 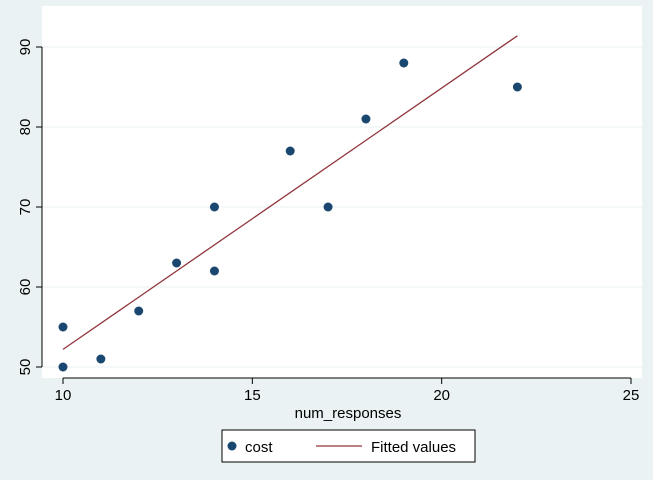 I want to click on x-tick-label: 15, so click(x=252, y=395).